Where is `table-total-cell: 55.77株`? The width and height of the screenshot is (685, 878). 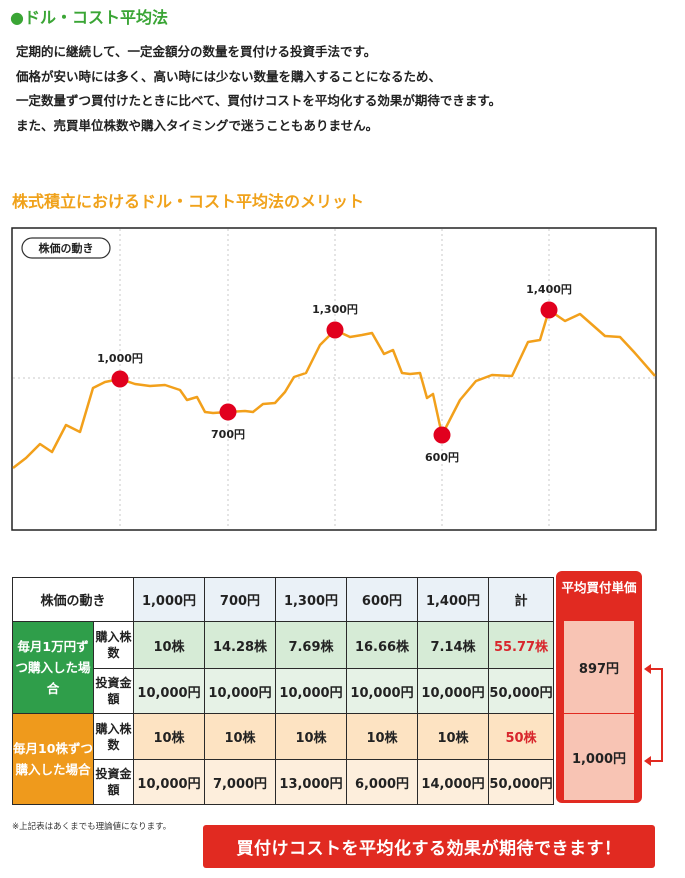 table-total-cell: 55.77株 is located at coordinates (521, 645).